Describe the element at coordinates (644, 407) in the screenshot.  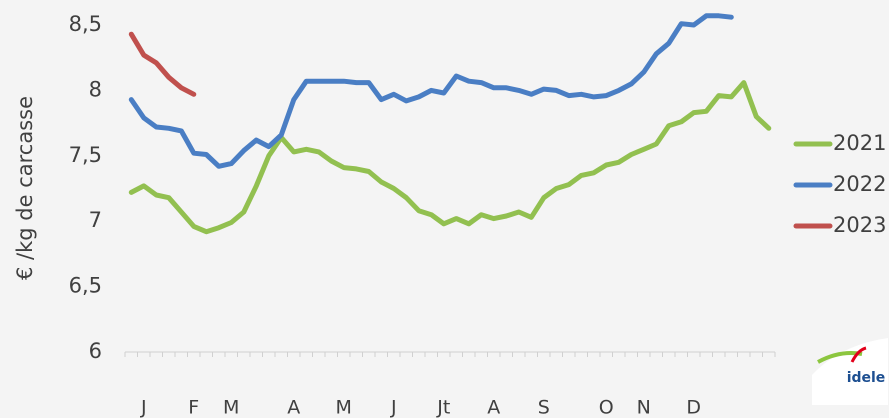
I see `x-tick-label: N` at that location.